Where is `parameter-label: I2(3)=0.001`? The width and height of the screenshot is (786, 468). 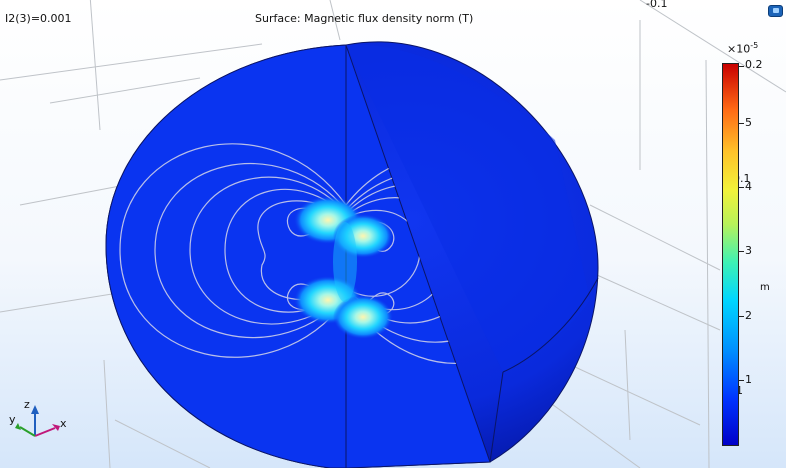
parameter-label: I2(3)=0.001 is located at coordinates (38, 18).